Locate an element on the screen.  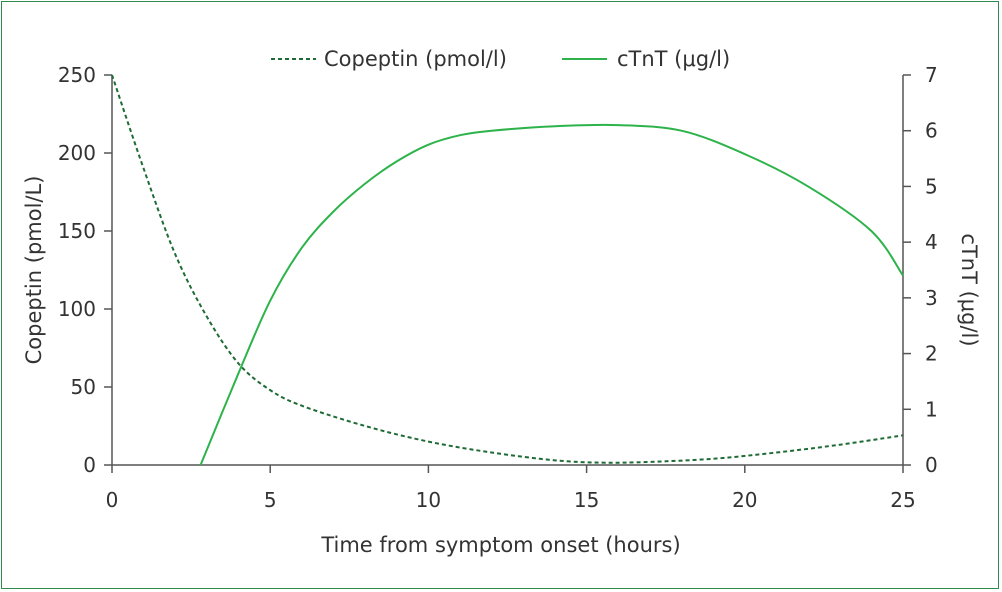
legend: Copeptin (pmol/l) cTnT (μg/l) is located at coordinates (500, 59).